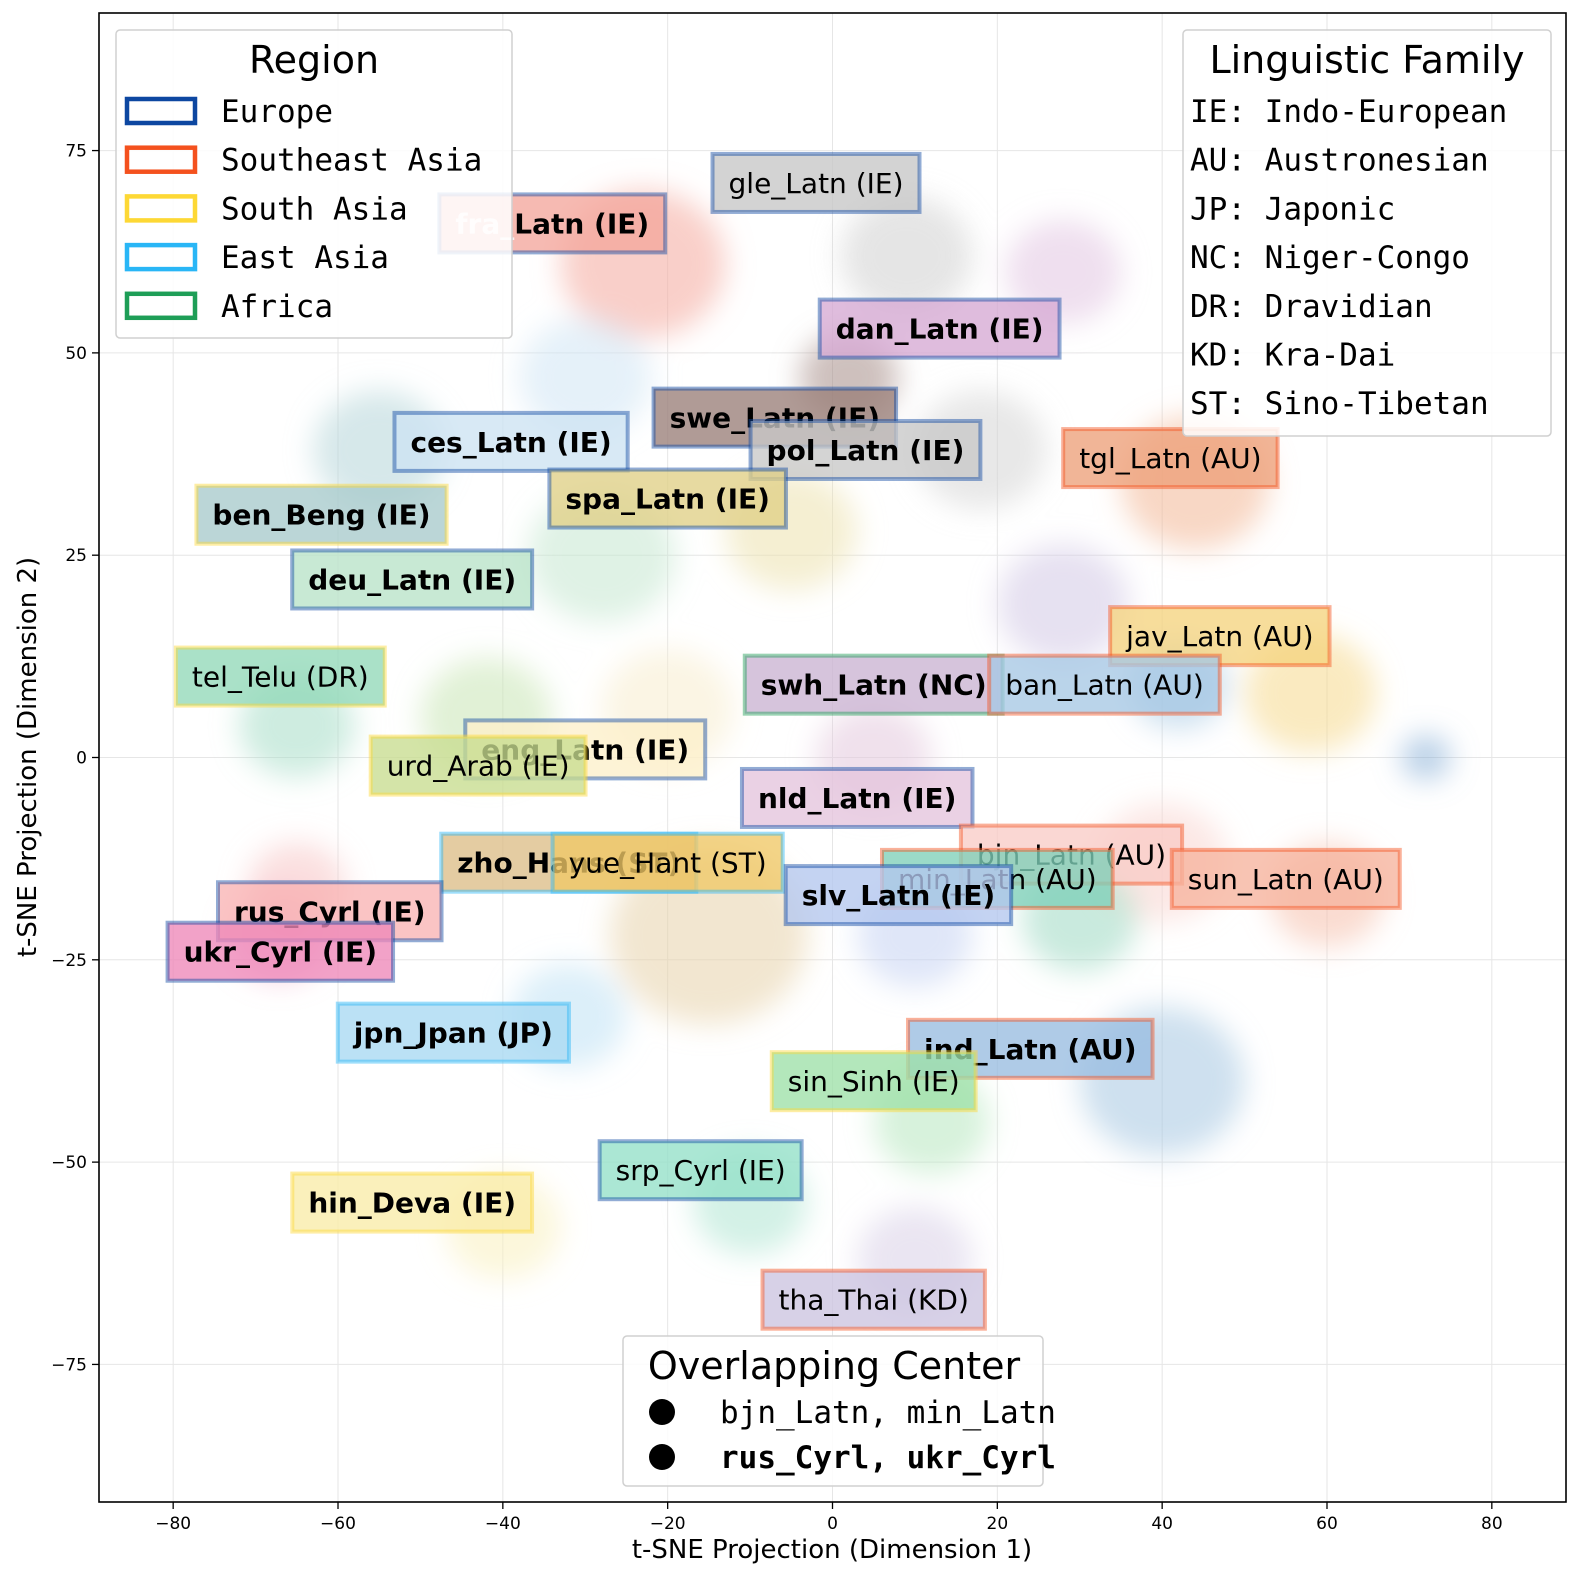 Image resolution: width=1578 pixels, height=1577 pixels. I want to click on region-legend-label: South Asia, so click(314, 209).